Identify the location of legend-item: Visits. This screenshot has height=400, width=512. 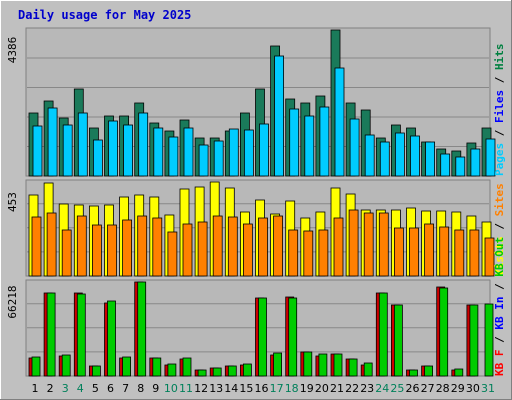
(499, 256).